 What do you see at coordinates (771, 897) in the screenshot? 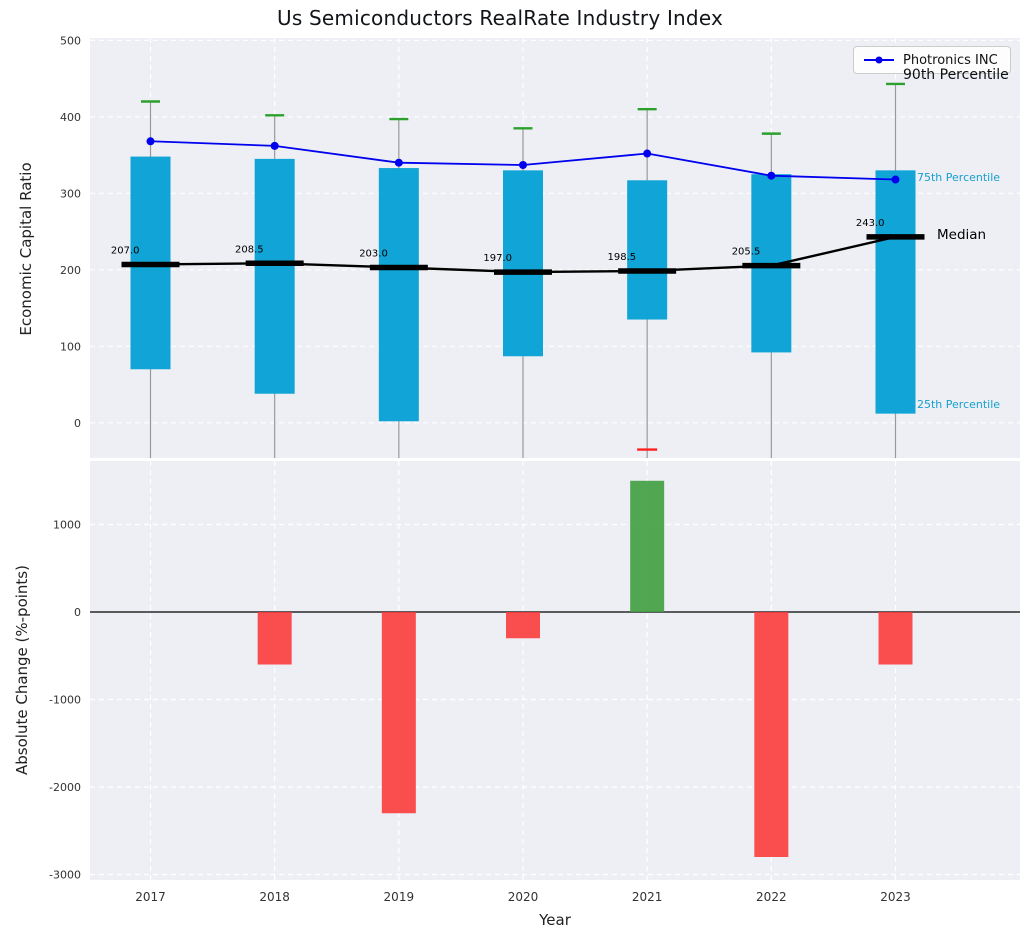
I see `xtick-year: 2022` at bounding box center [771, 897].